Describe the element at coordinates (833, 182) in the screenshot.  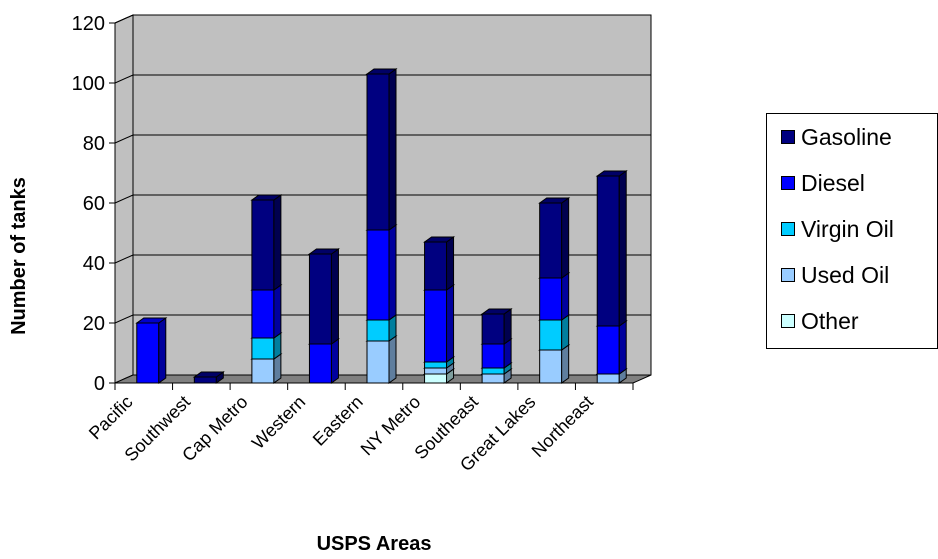
I see `legend-label: Diesel` at that location.